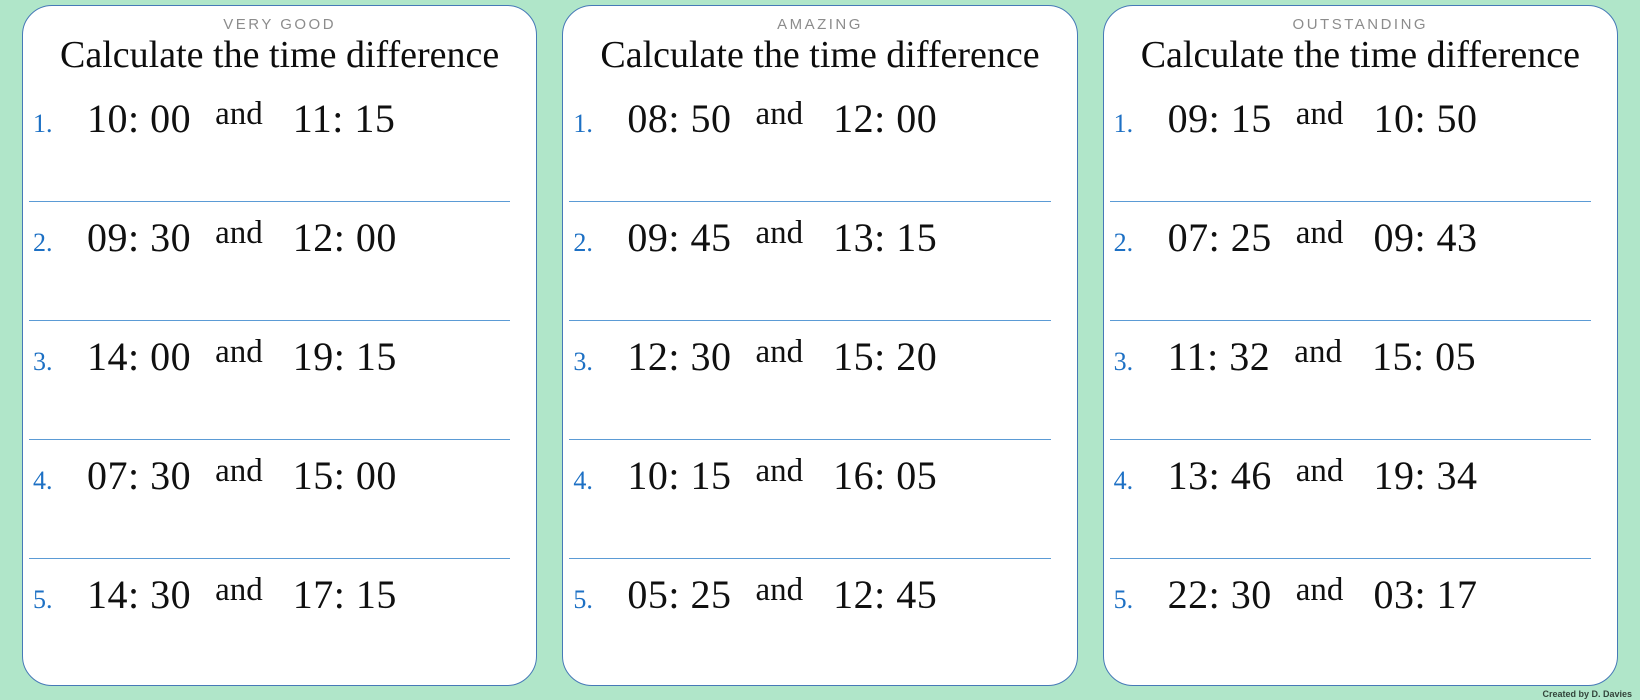 The image size is (1640, 700). I want to click on start-time: 09: 45, so click(679, 237).